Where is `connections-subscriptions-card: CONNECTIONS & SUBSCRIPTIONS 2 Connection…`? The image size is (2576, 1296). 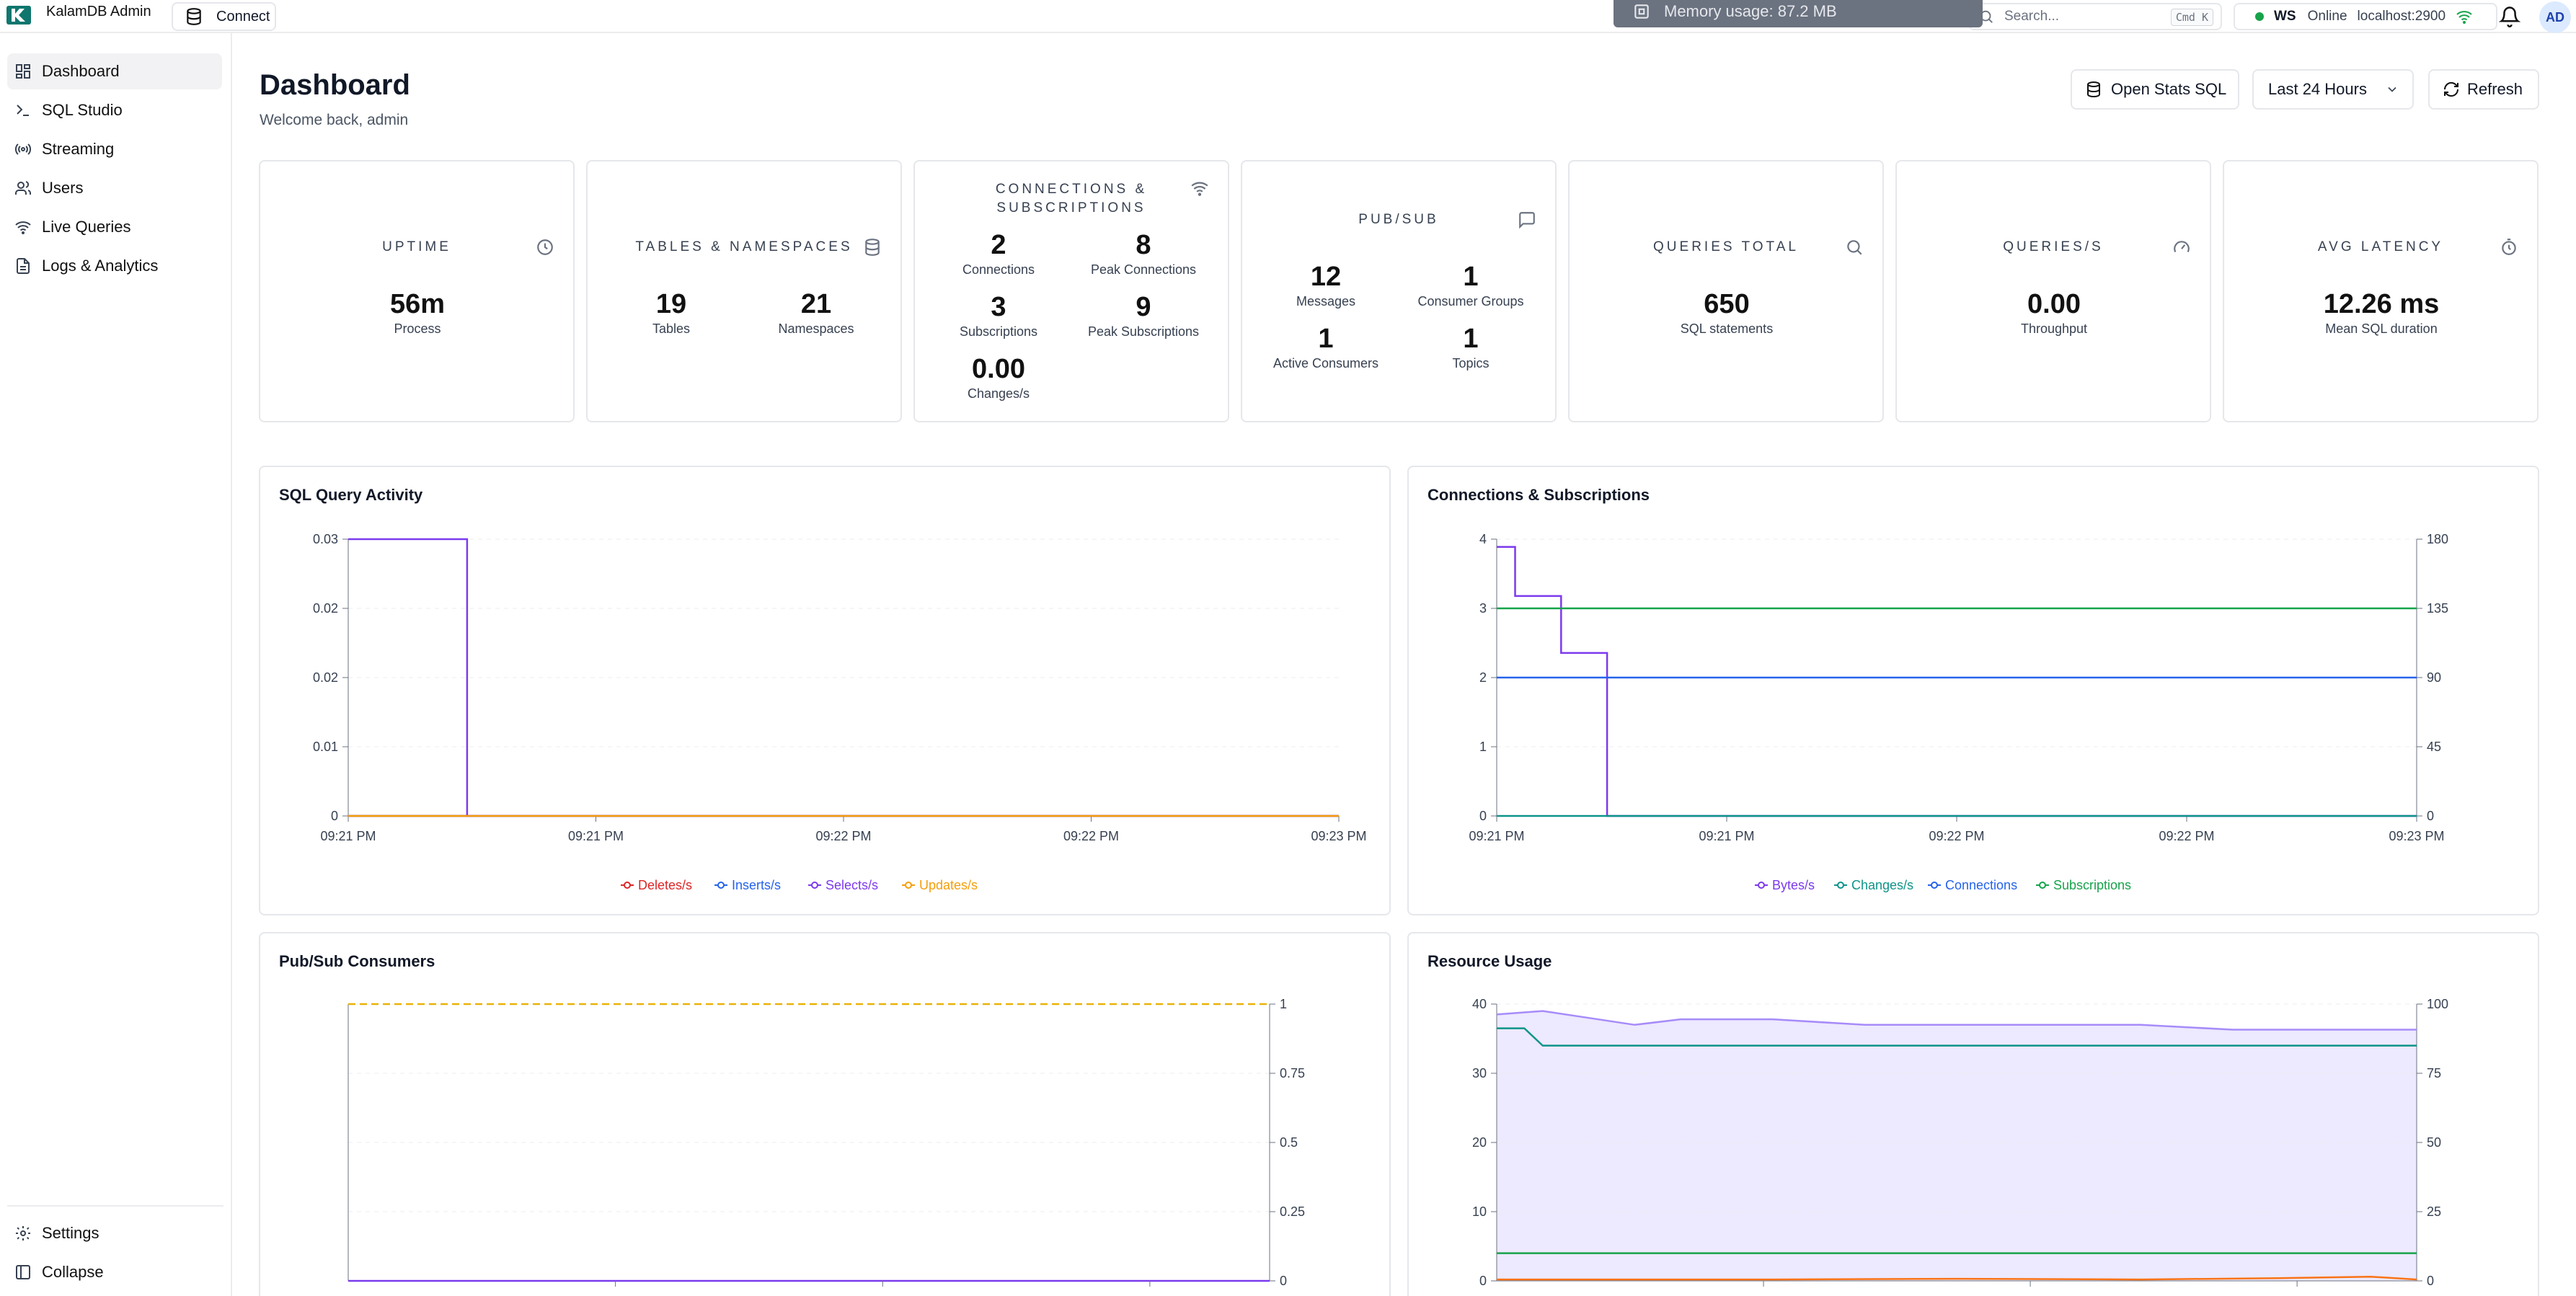
connections-subscriptions-card: CONNECTIONS & SUBSCRIPTIONS 2 Connection… is located at coordinates (1071, 291).